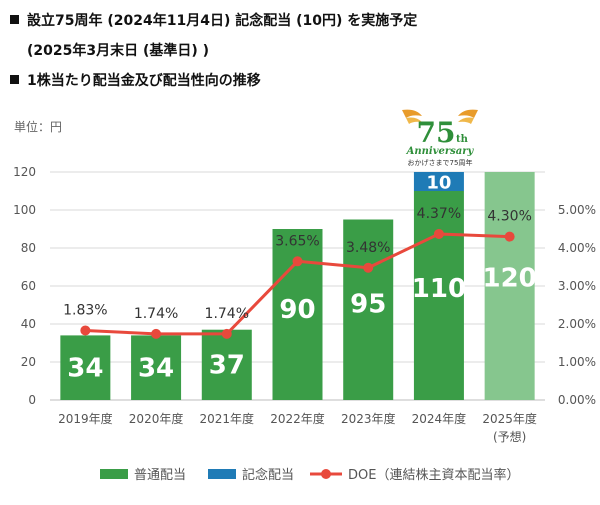  What do you see at coordinates (577, 400) in the screenshot?
I see `y2-tick-label: 0.00%` at bounding box center [577, 400].